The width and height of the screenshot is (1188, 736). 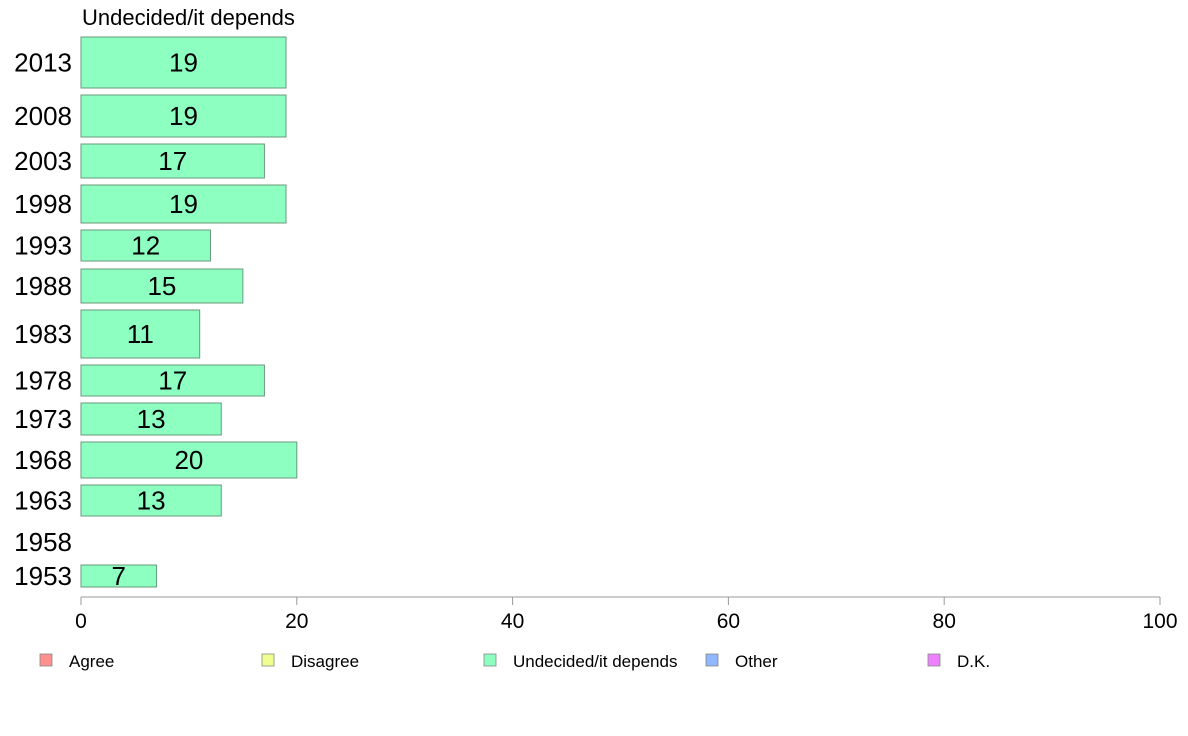 I want to click on bar-value-label: 15, so click(x=161, y=286).